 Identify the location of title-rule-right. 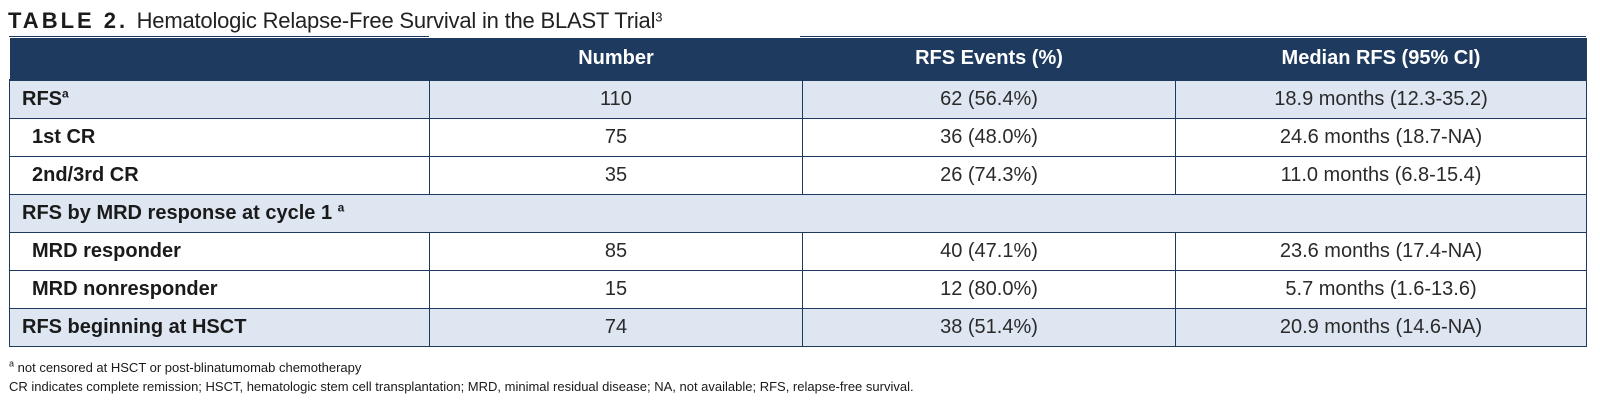
(1193, 36).